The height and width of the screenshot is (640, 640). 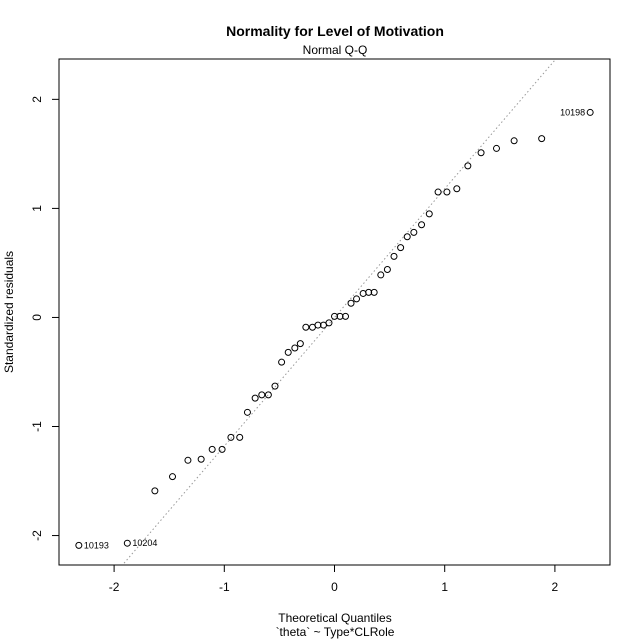 I want to click on x-axis-label: Theoretical Quantiles, so click(x=334, y=618).